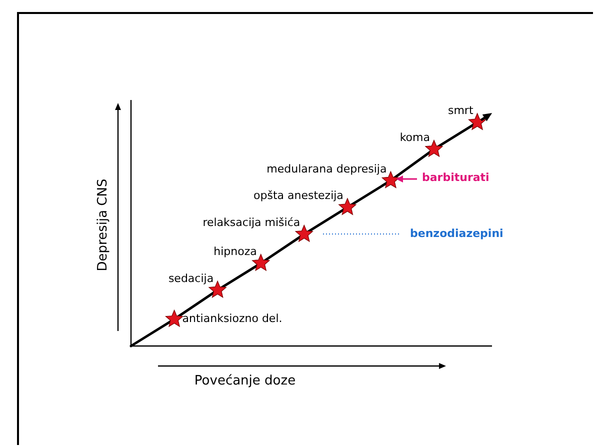 The width and height of the screenshot is (595, 447). I want to click on annotation: antianksiozno del., so click(232, 319).